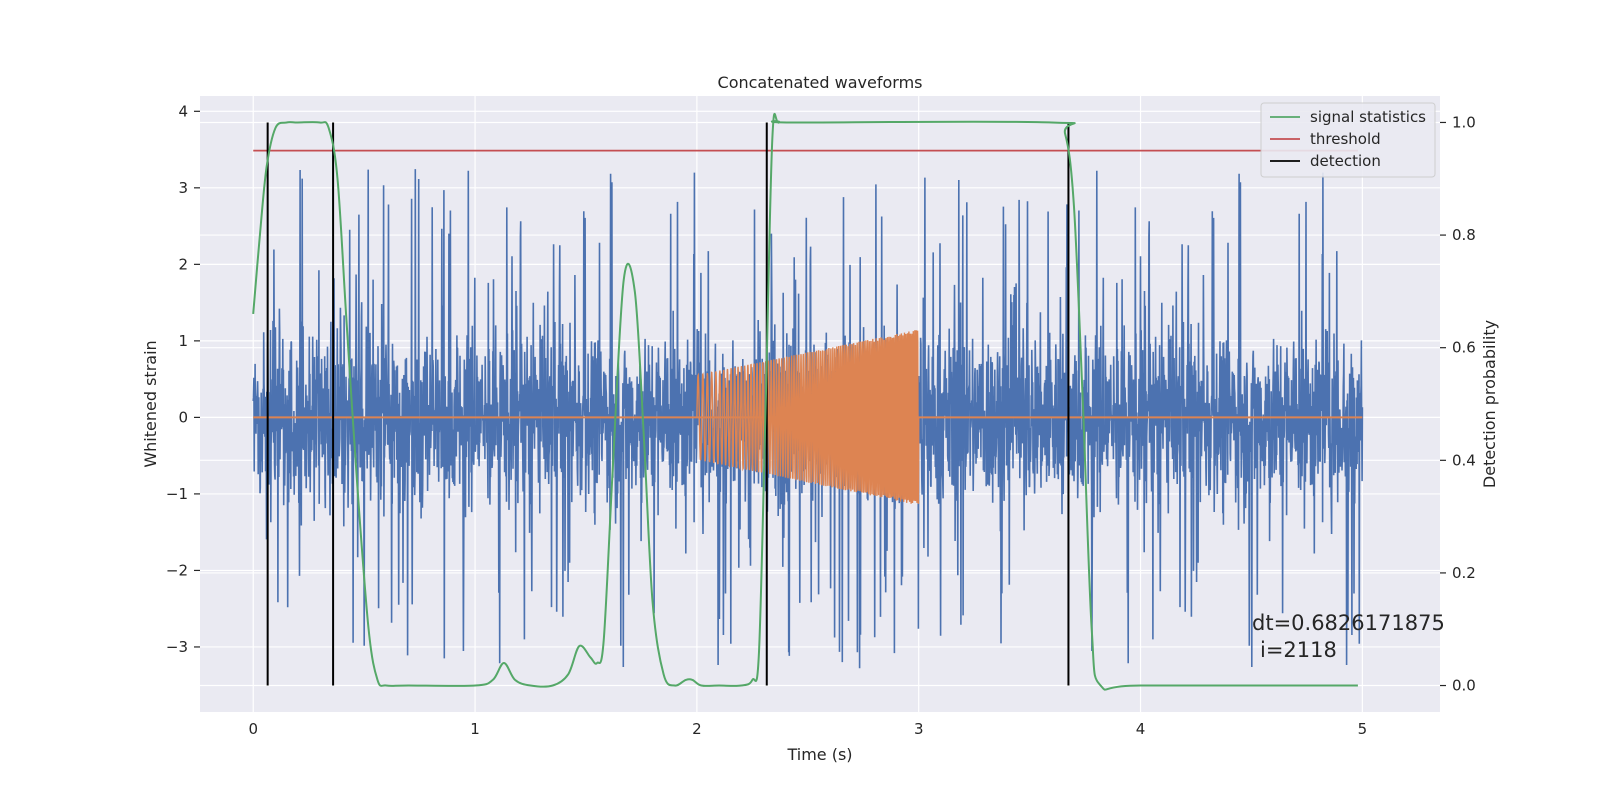  What do you see at coordinates (183, 111) in the screenshot?
I see `y-tick-label: 4` at bounding box center [183, 111].